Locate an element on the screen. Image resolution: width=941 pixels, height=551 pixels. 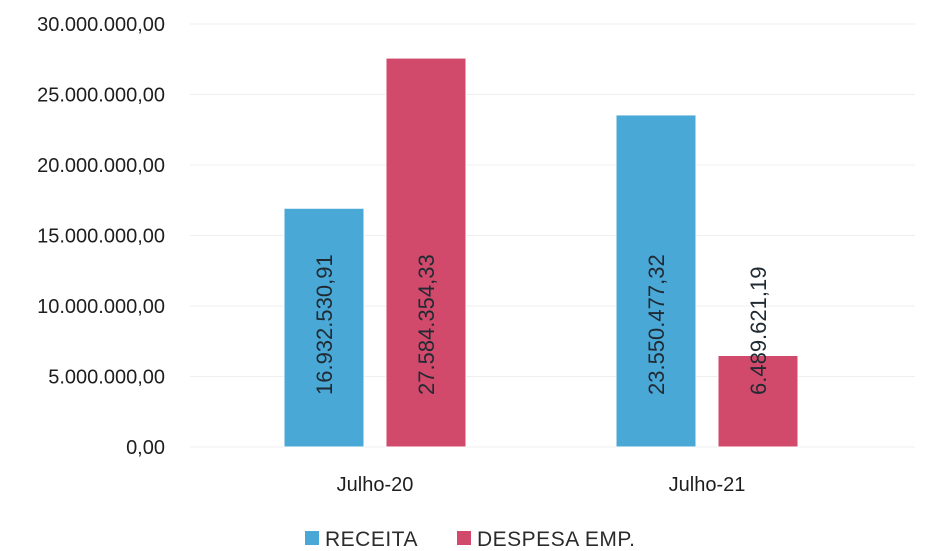
y-tick-label: 0,00 is located at coordinates (145, 448).